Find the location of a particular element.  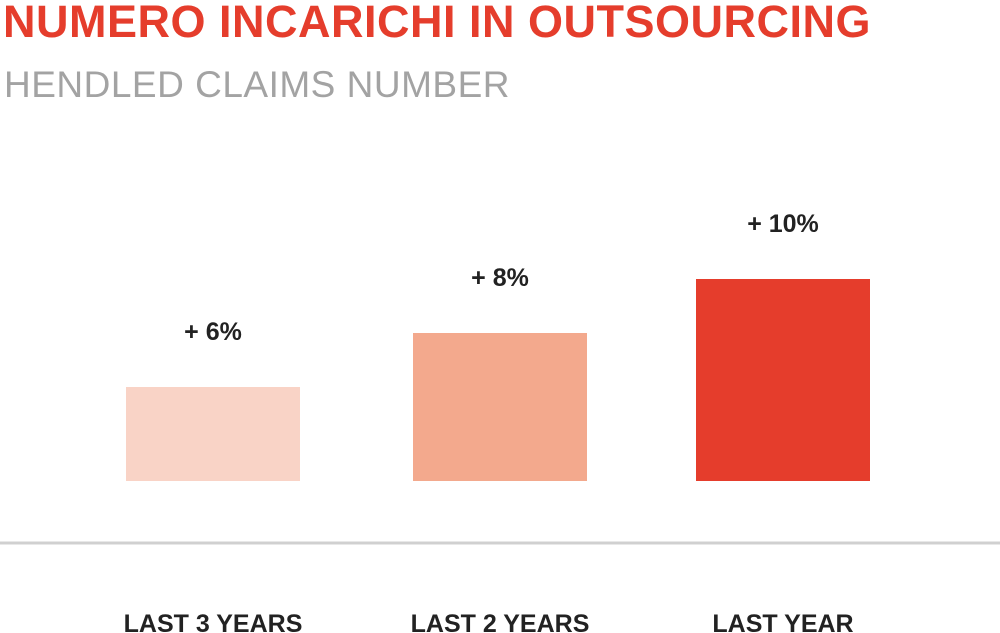

value-labels-group: + 6% + 8% + 10% is located at coordinates (501, 278).